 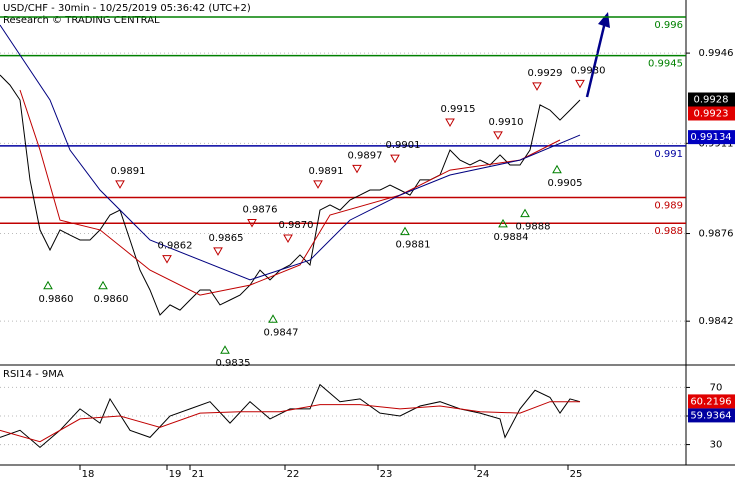 I want to click on high-label: 0.9897, so click(x=365, y=155).